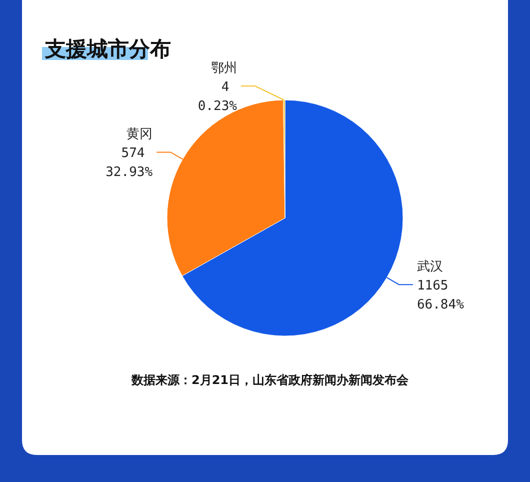 Image resolution: width=530 pixels, height=482 pixels. I want to click on data-label: 4 0.23%, so click(218, 97).